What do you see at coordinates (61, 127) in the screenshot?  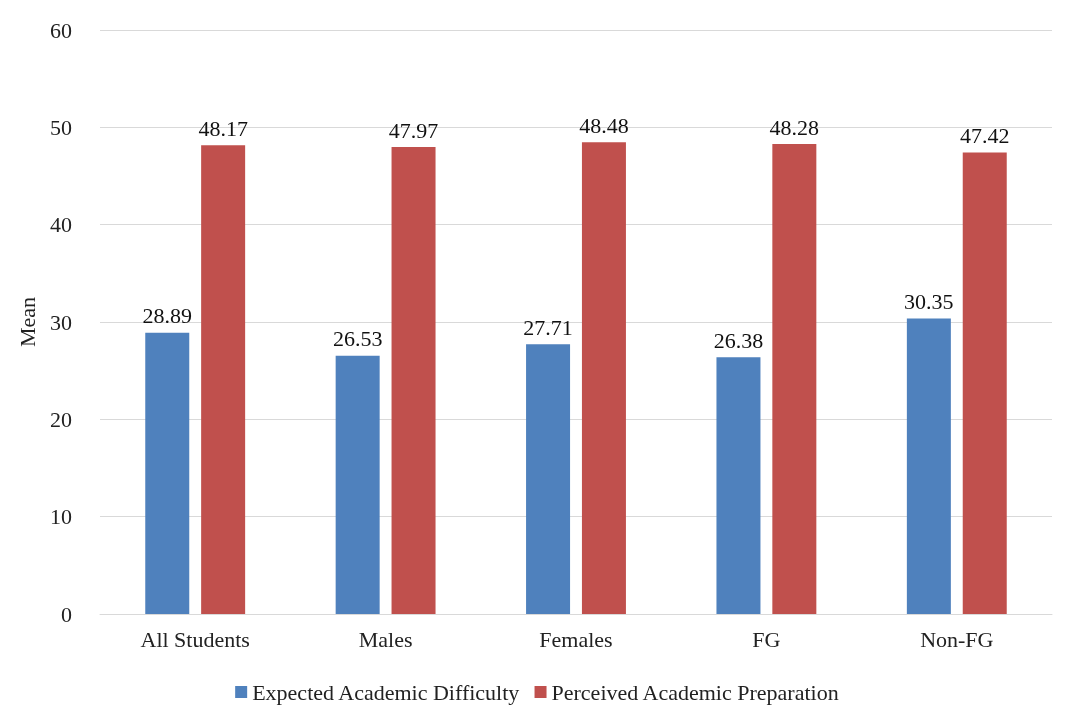 I see `y-tick-label: 50` at bounding box center [61, 127].